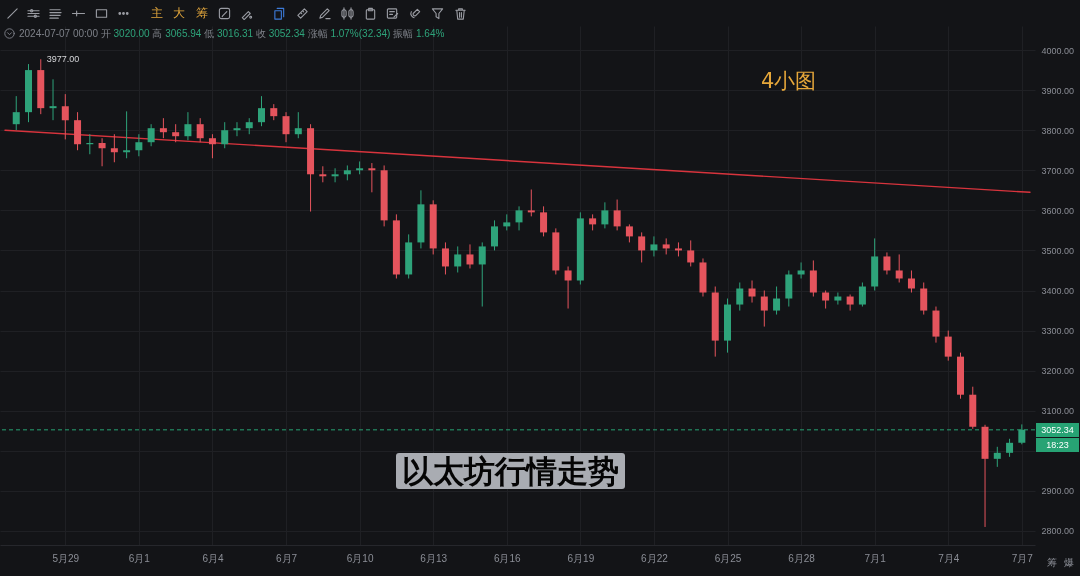 The image size is (1080, 576). Describe the element at coordinates (581, 558) in the screenshot. I see `x-tick-label: 6月19` at that location.